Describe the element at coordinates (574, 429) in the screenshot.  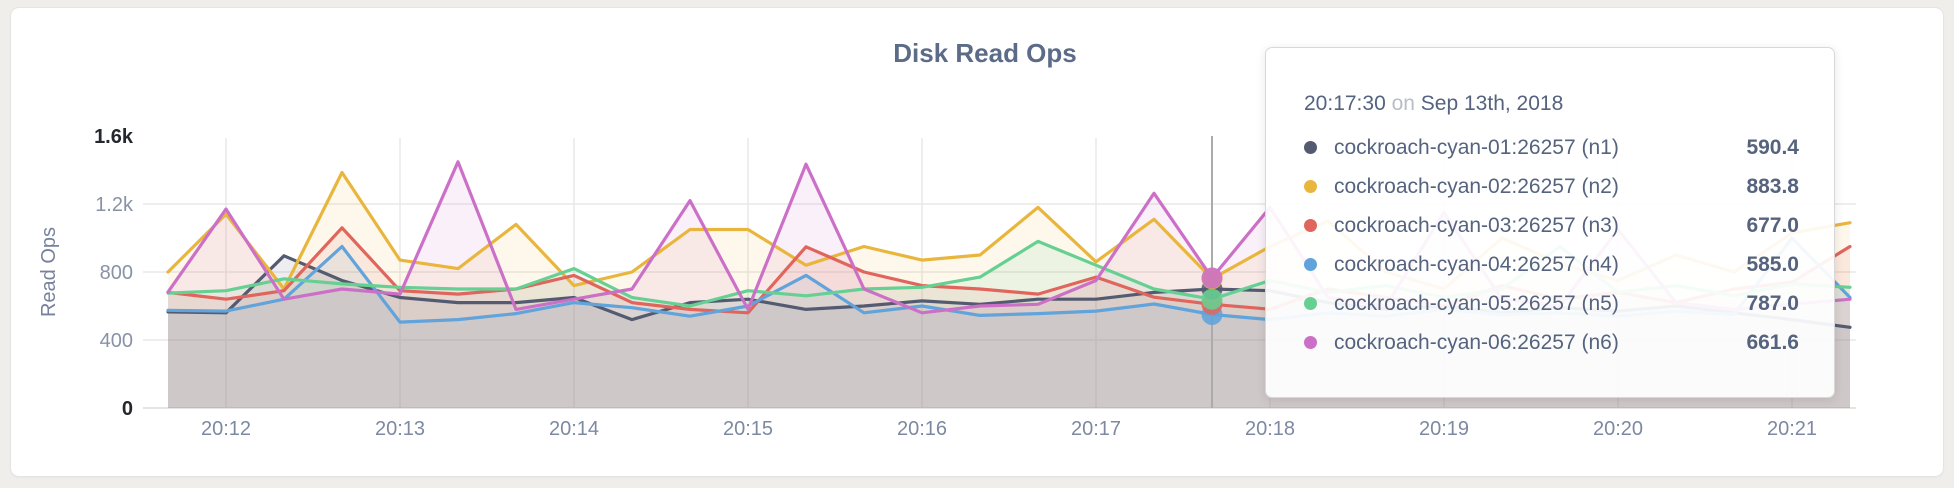
I see `x-tick-label: 20:14` at that location.